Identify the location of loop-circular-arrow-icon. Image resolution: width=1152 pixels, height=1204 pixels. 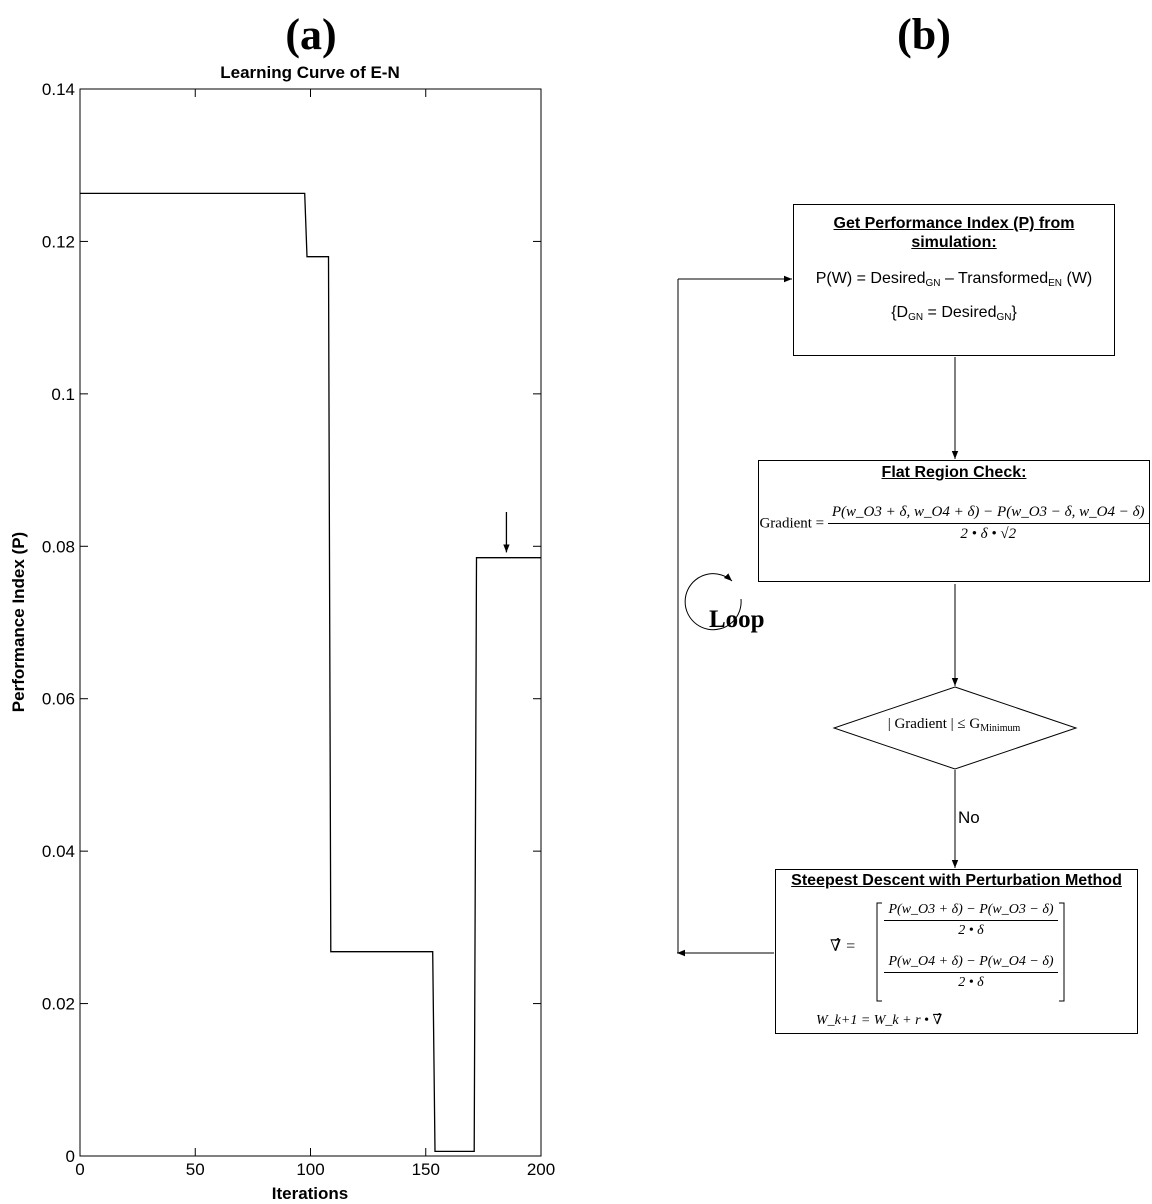
(713, 602).